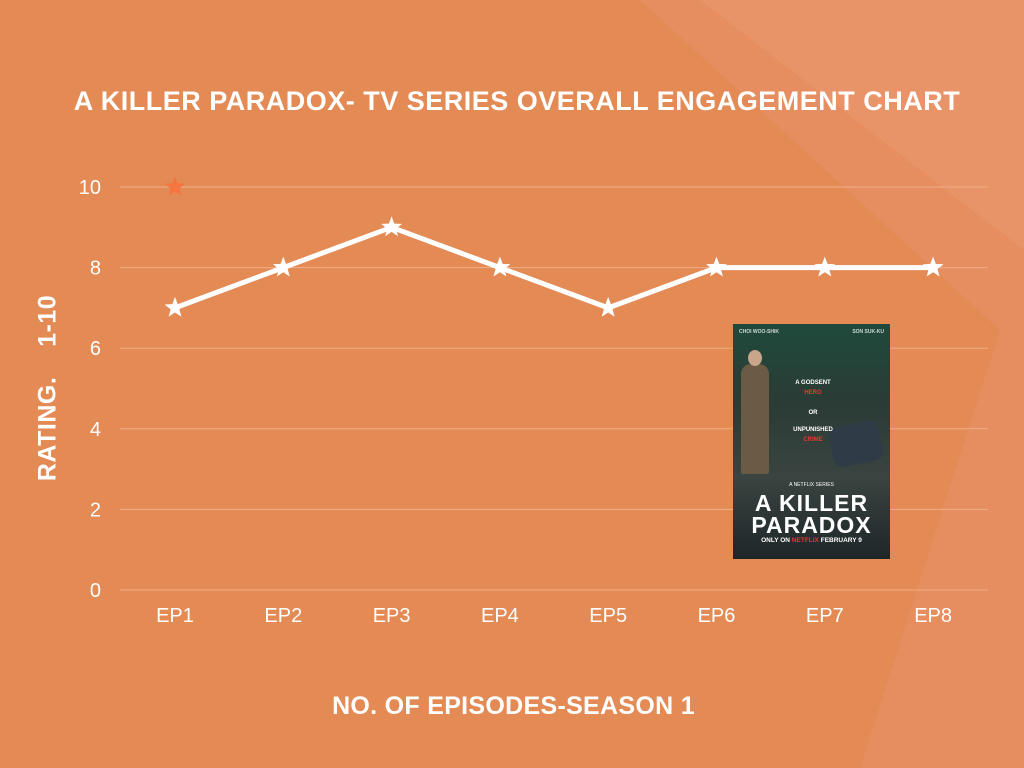 This screenshot has height=768, width=1024. I want to click on y-tick-label-2: 2, so click(95, 510).